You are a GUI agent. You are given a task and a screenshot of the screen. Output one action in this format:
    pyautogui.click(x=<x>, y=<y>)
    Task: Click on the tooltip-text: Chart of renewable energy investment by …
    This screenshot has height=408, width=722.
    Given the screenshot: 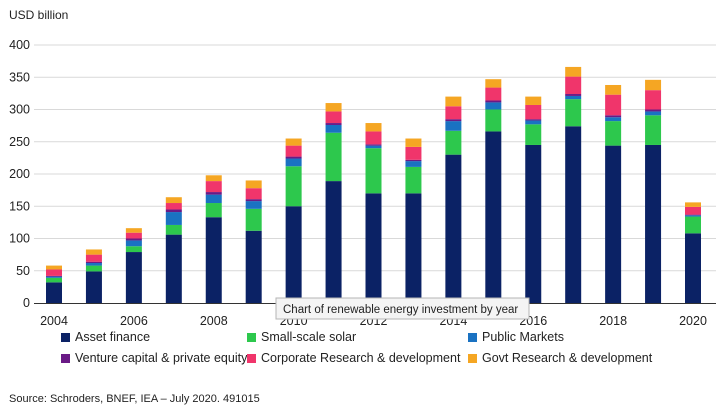 What is the action you would take?
    pyautogui.click(x=400, y=310)
    